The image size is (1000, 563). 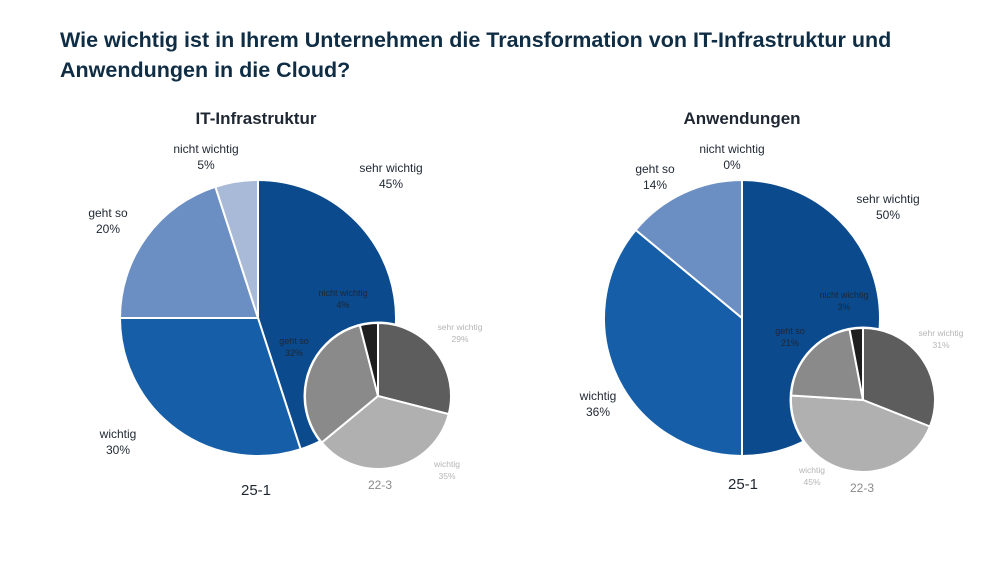 I want to click on chart-it-infrastruktur-inset-slice-nicht-wichtig, so click(x=368, y=359).